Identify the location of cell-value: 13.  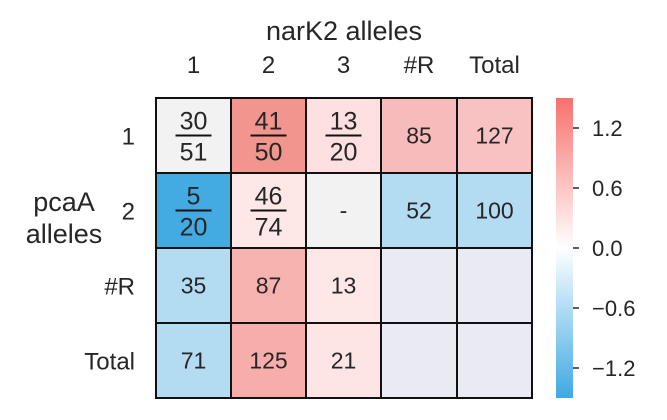
(344, 286).